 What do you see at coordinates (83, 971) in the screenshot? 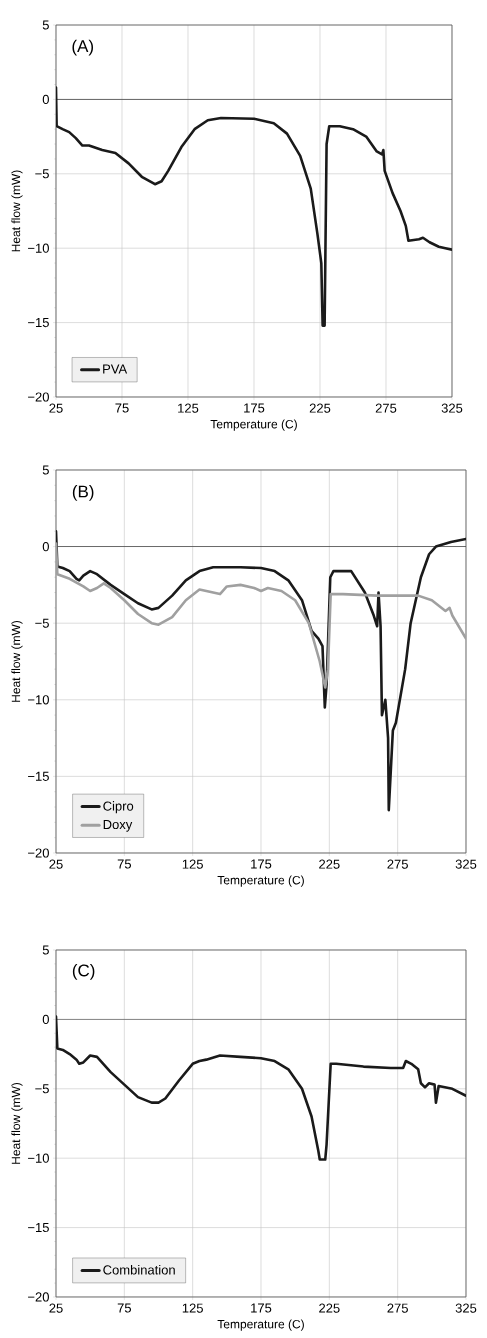
I see `annotation: (C)` at bounding box center [83, 971].